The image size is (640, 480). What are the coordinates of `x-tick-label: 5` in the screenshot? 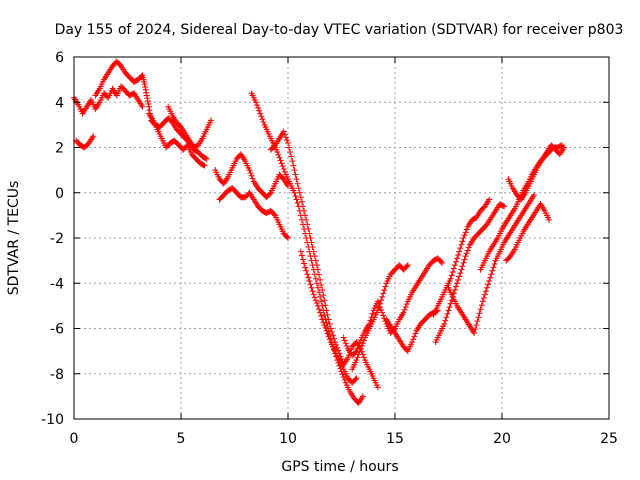 It's located at (181, 439).